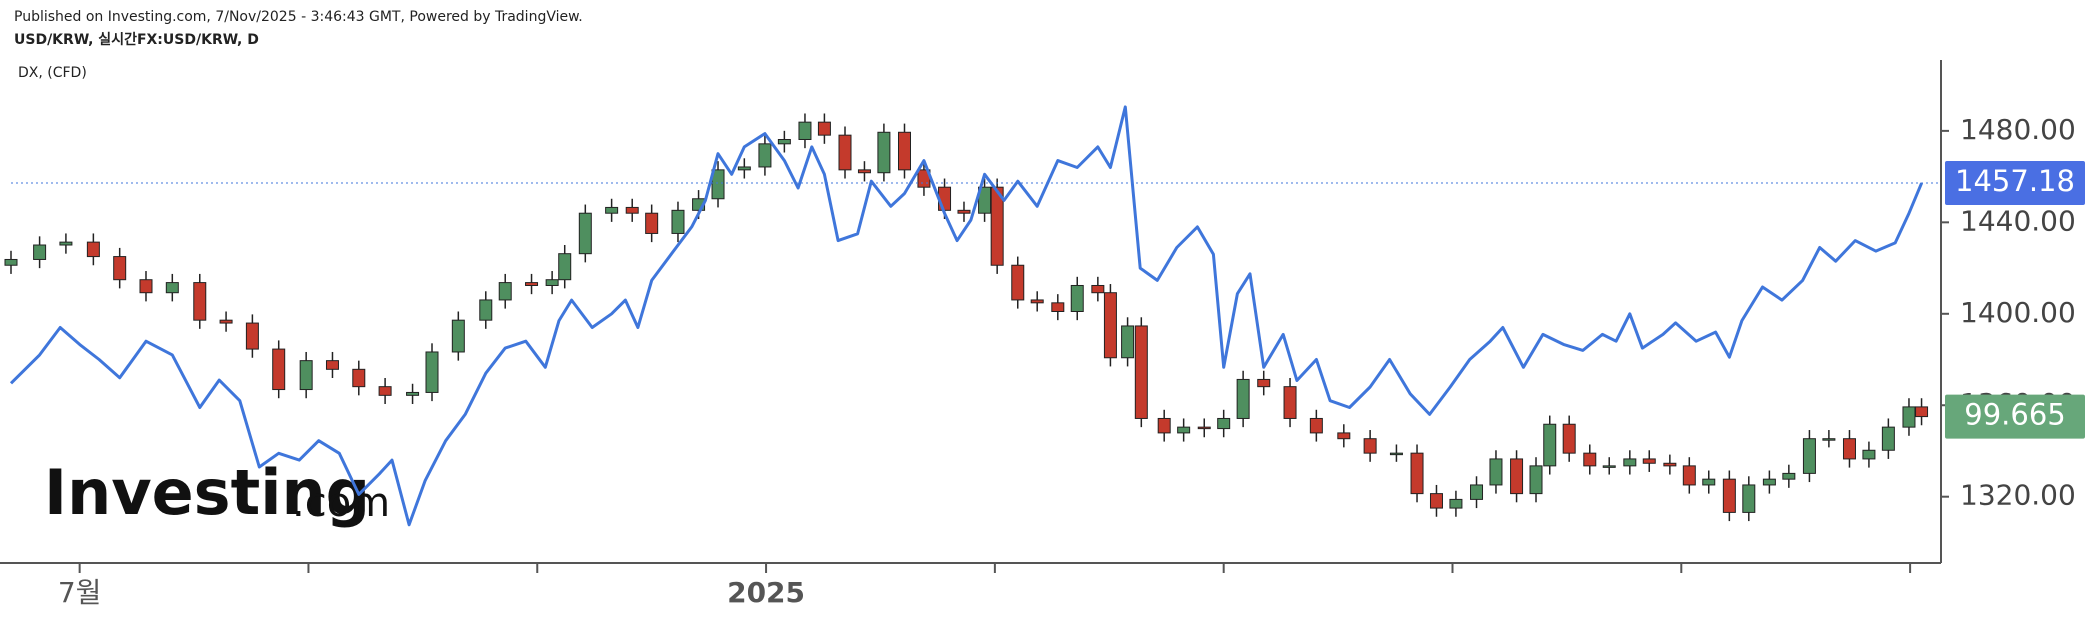  What do you see at coordinates (766, 592) in the screenshot?
I see `x-tick-label: 2025` at bounding box center [766, 592].